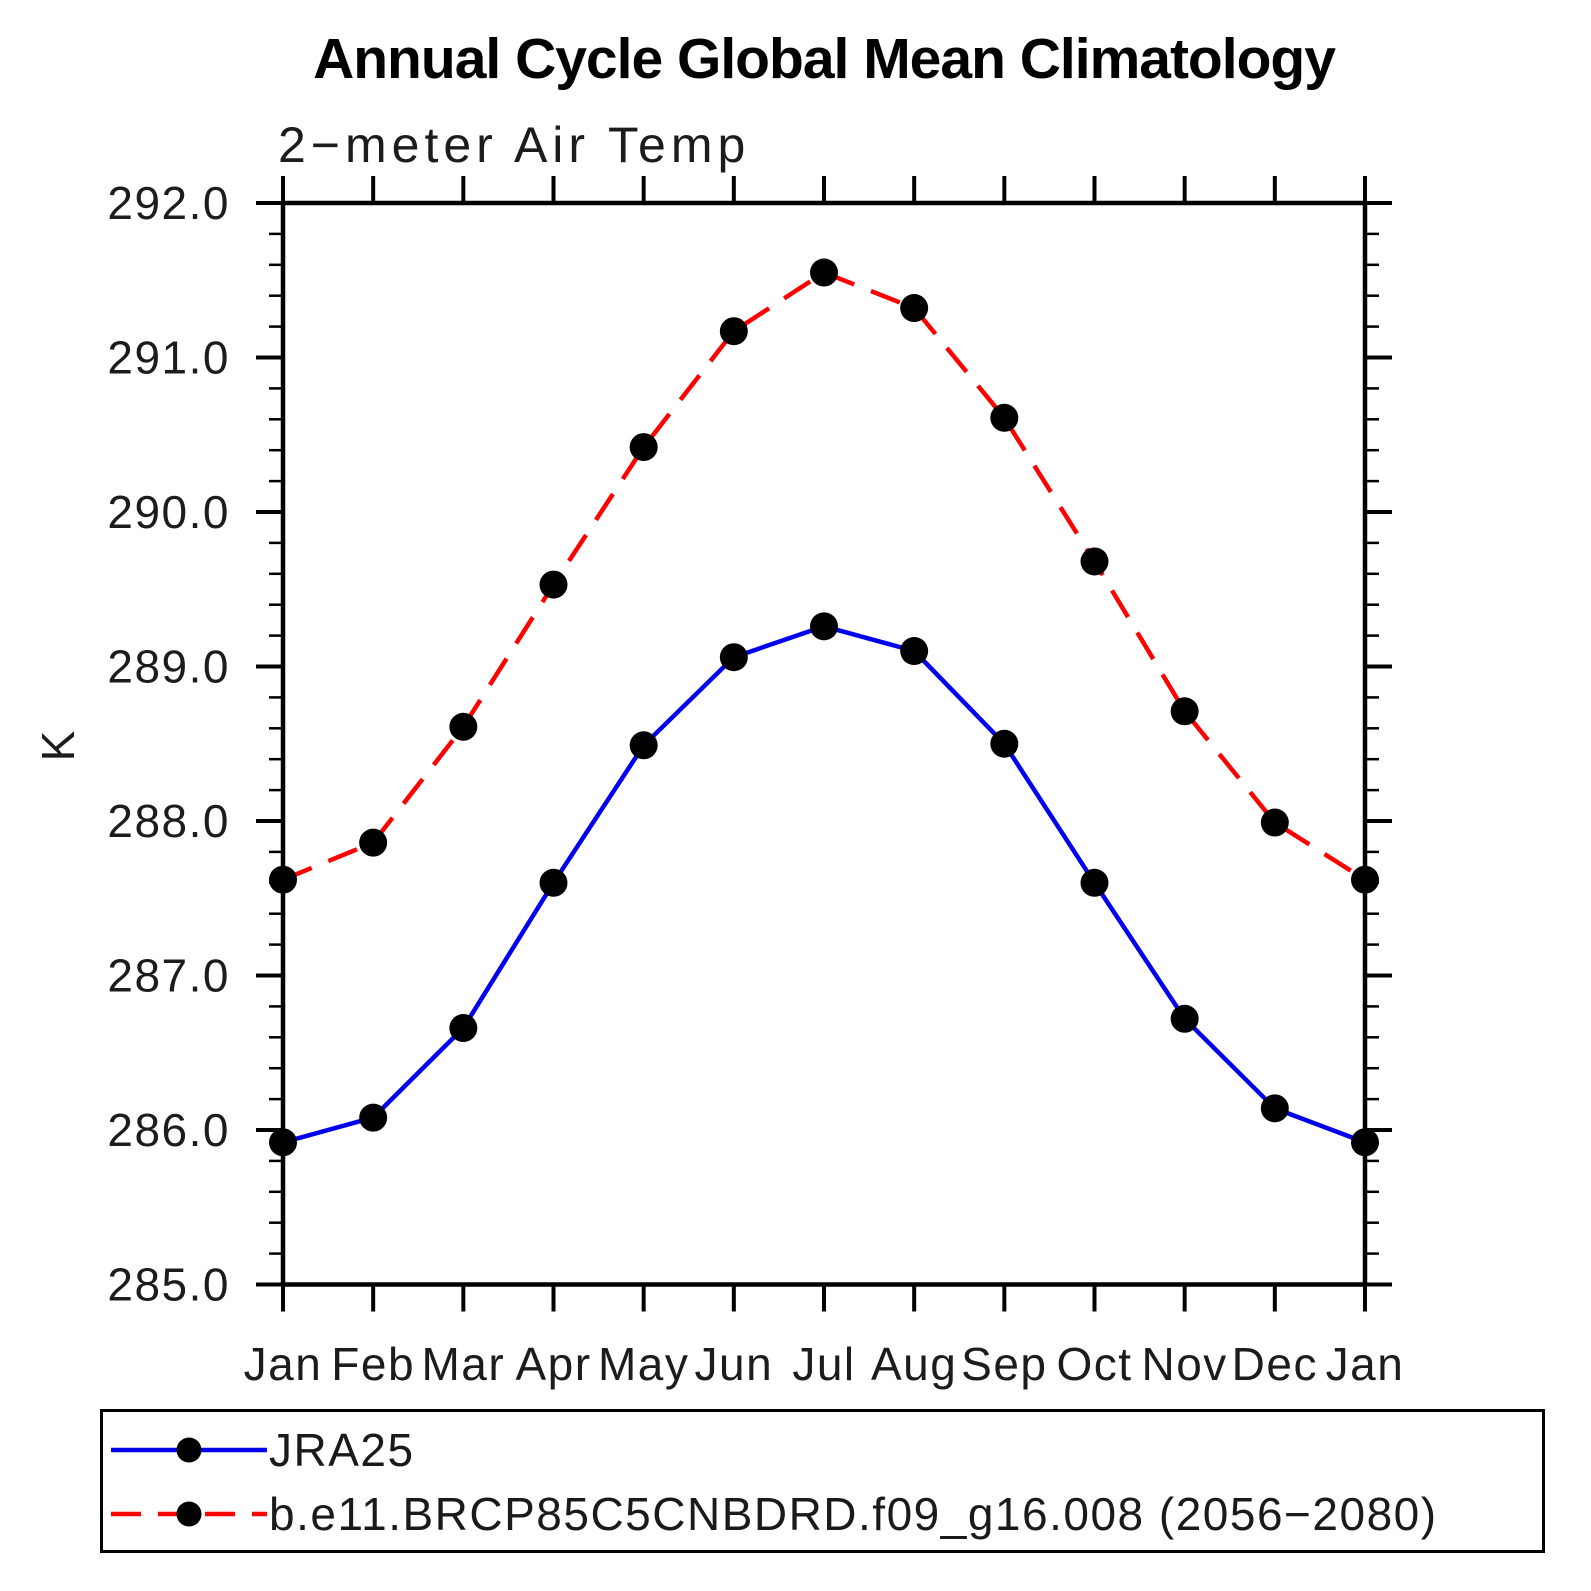 This screenshot has width=1591, height=1591. I want to click on x-tick-label: Oct, so click(1094, 1364).